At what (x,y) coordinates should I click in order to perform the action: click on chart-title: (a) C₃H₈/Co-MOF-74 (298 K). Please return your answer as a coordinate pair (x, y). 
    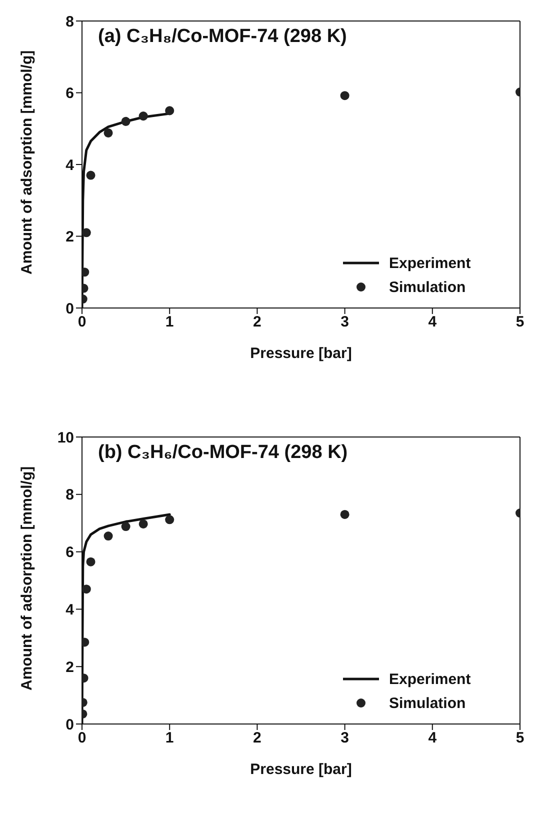
    Looking at the image, I should click on (222, 37).